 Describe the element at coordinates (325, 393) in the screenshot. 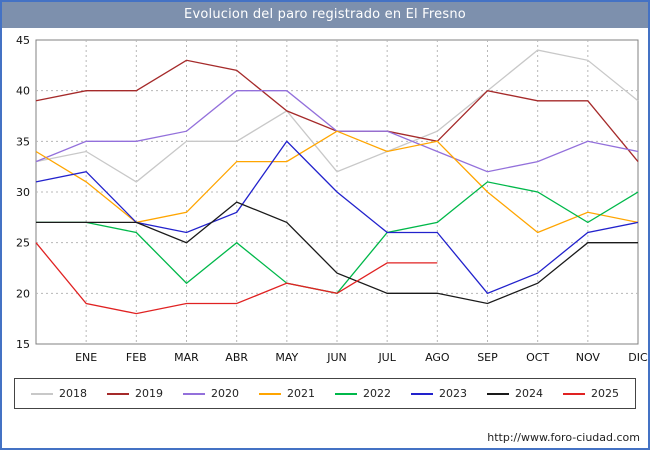

I see `chart-legend: 2018 2019 2020 2021 2022 2023 2024 2025` at that location.